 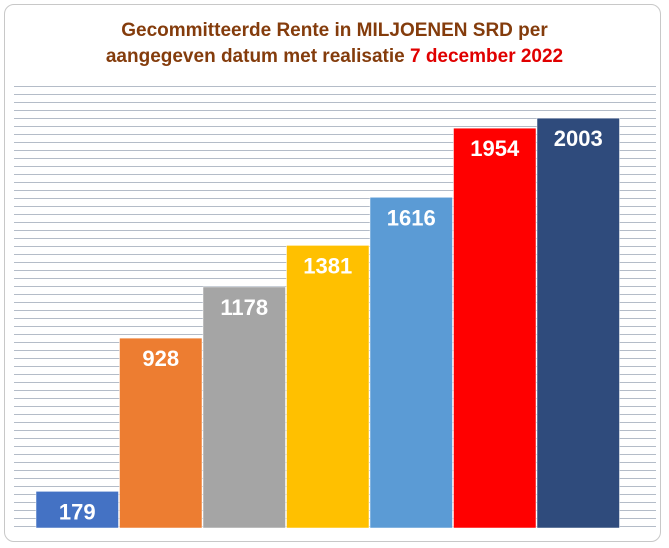 What do you see at coordinates (257, 56) in the screenshot?
I see `chart-title-line-2-text: aangegeven datum met realisatie` at bounding box center [257, 56].